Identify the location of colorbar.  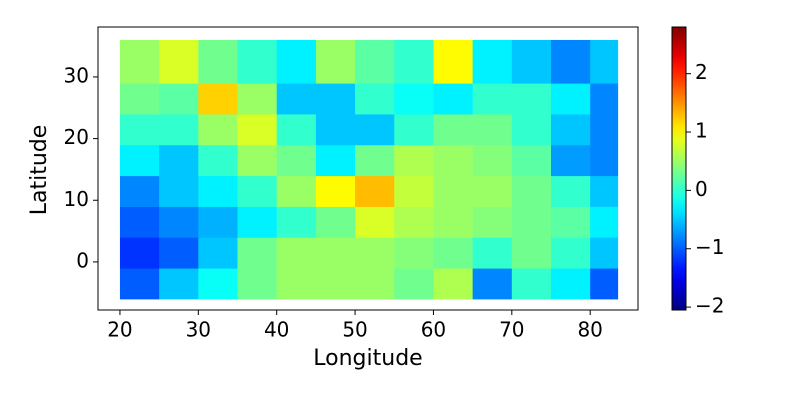
(679, 168).